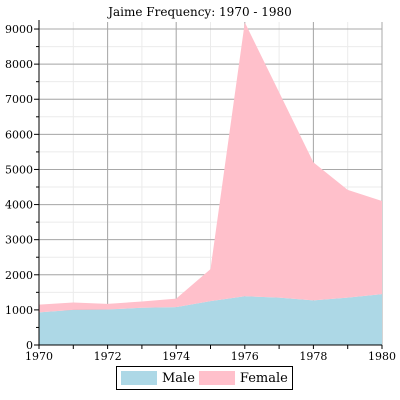  What do you see at coordinates (19, 310) in the screenshot?
I see `y-tick-label: 1000` at bounding box center [19, 310].